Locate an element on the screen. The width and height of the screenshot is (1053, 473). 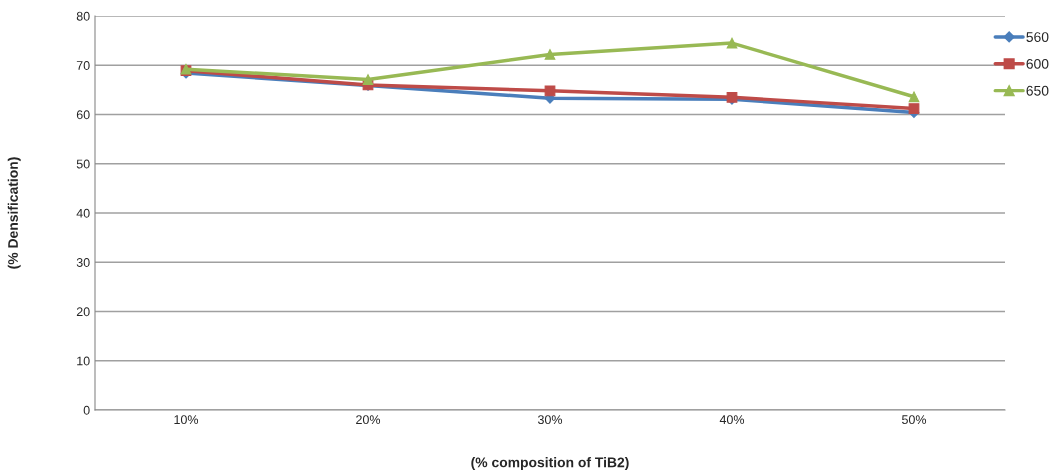
y-axis-title: (% Densification) is located at coordinates (14, 213).